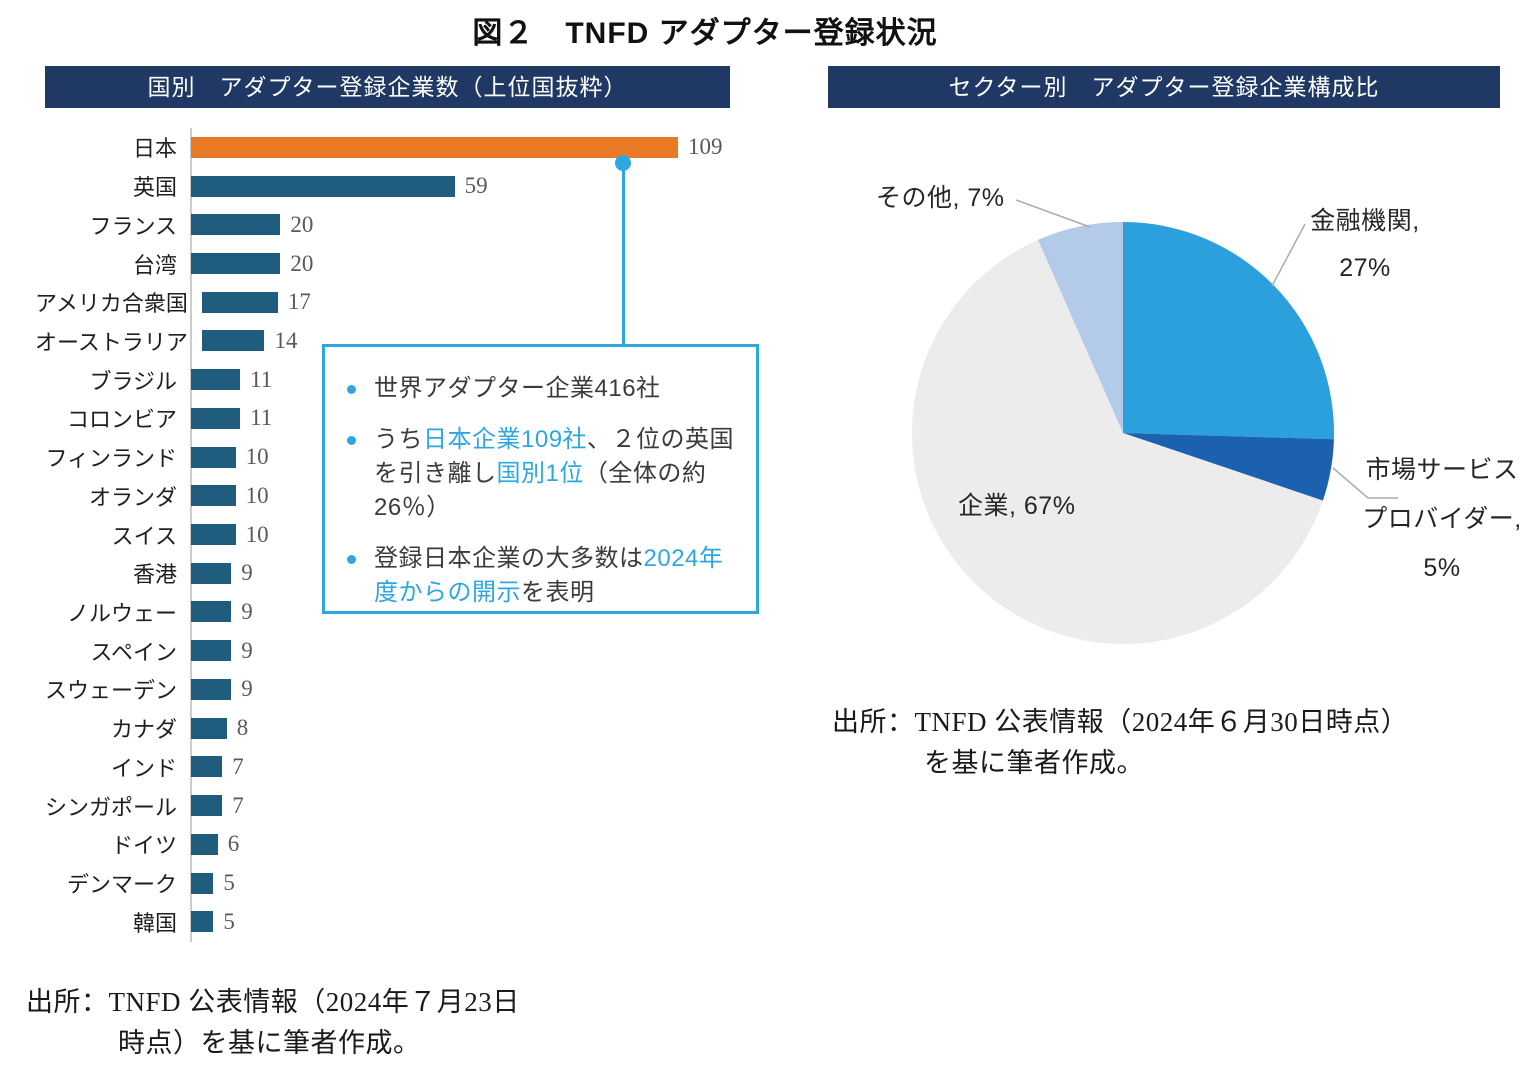  What do you see at coordinates (121, 420) in the screenshot?
I see `bar-category-label: コロンビア` at bounding box center [121, 420].